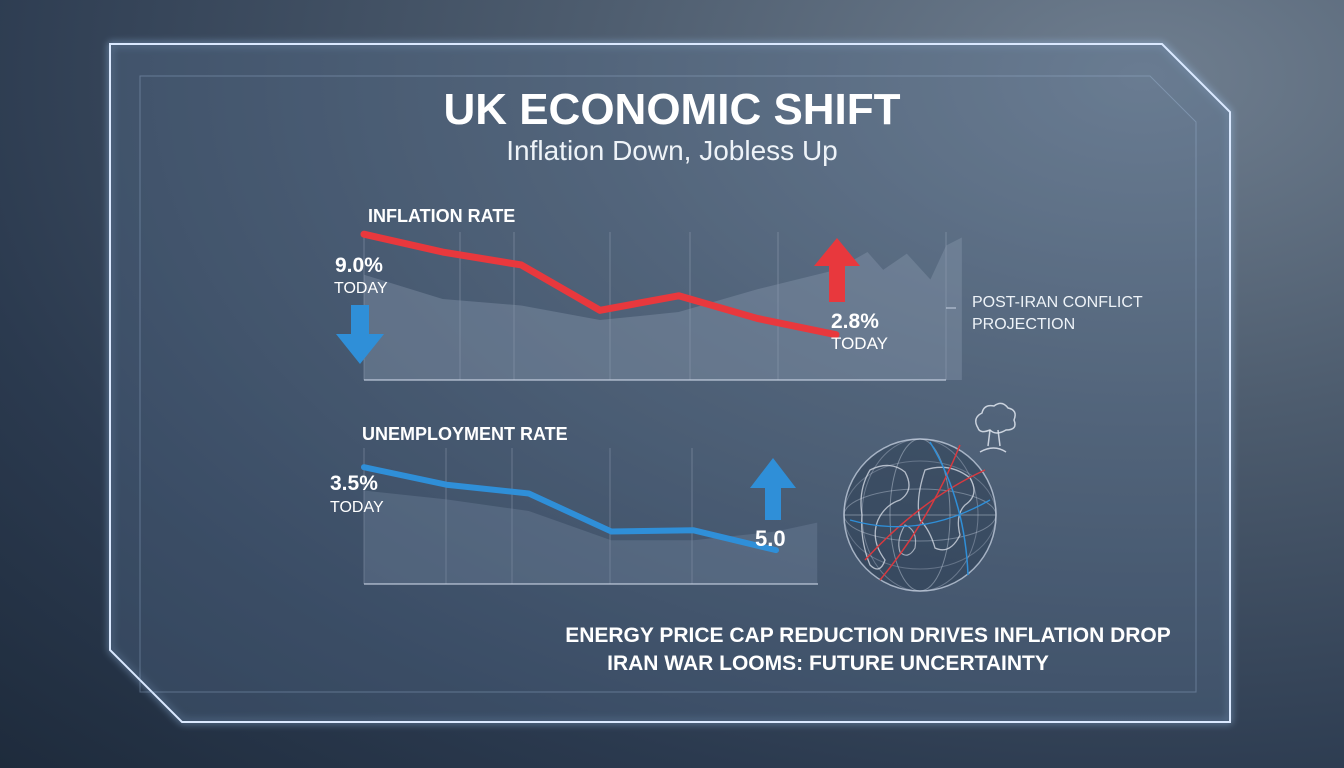  What do you see at coordinates (359, 265) in the screenshot?
I see `inflation-start-value: 9.0%` at bounding box center [359, 265].